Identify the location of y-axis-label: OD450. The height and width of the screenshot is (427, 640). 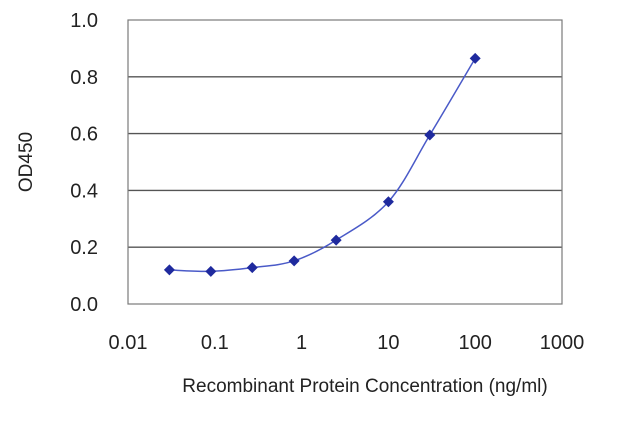
(26, 162).